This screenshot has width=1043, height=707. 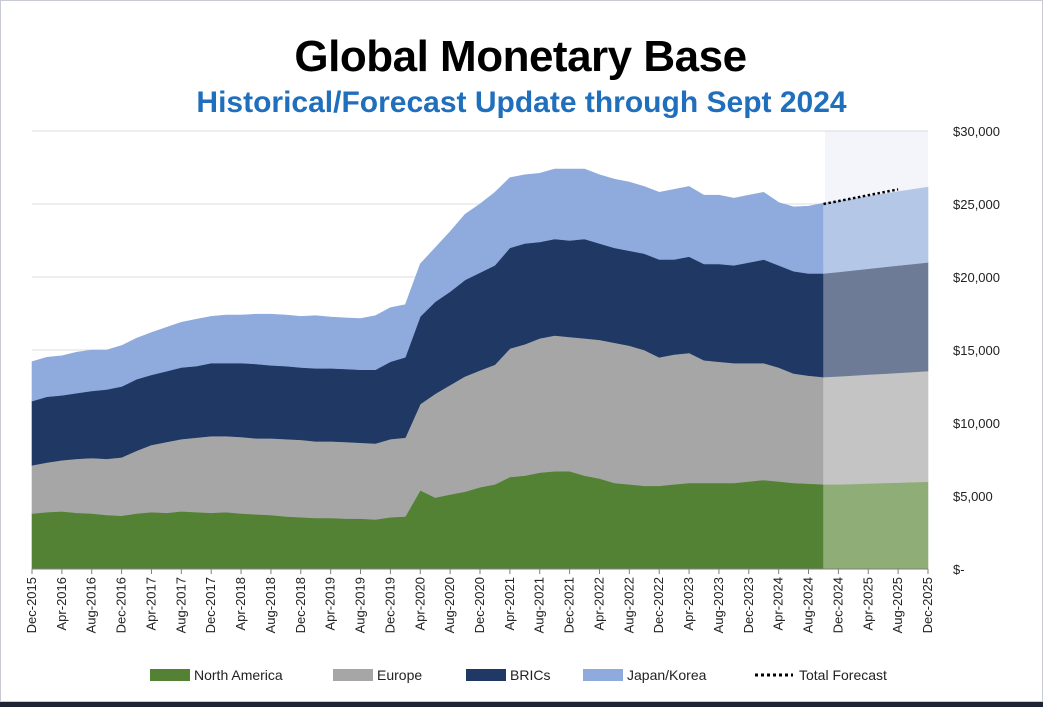 What do you see at coordinates (399, 675) in the screenshot?
I see `legend-label-europe: Europe` at bounding box center [399, 675].